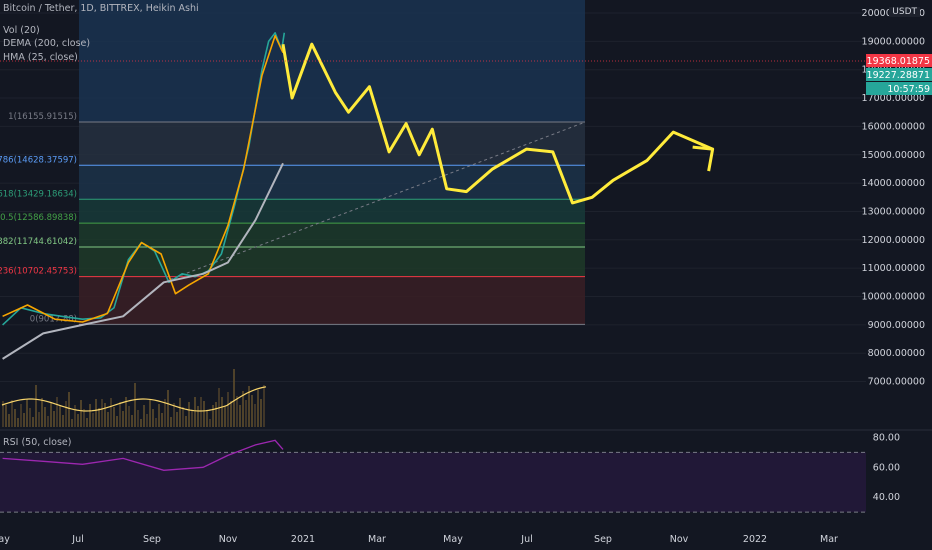 The image size is (932, 550). Describe the element at coordinates (908, 89) in the screenshot. I see `price-tag-2: 10:57:59` at that location.